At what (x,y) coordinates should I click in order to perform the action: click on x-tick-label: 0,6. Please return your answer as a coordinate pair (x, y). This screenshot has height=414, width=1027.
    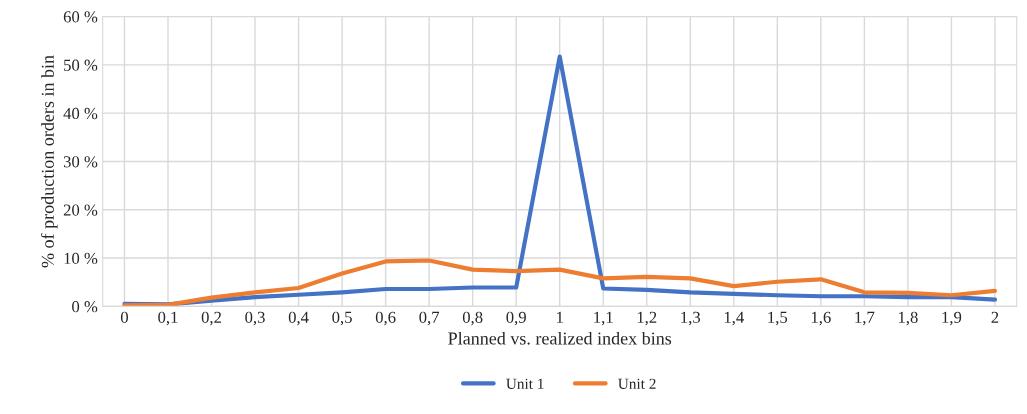
    Looking at the image, I should click on (385, 318).